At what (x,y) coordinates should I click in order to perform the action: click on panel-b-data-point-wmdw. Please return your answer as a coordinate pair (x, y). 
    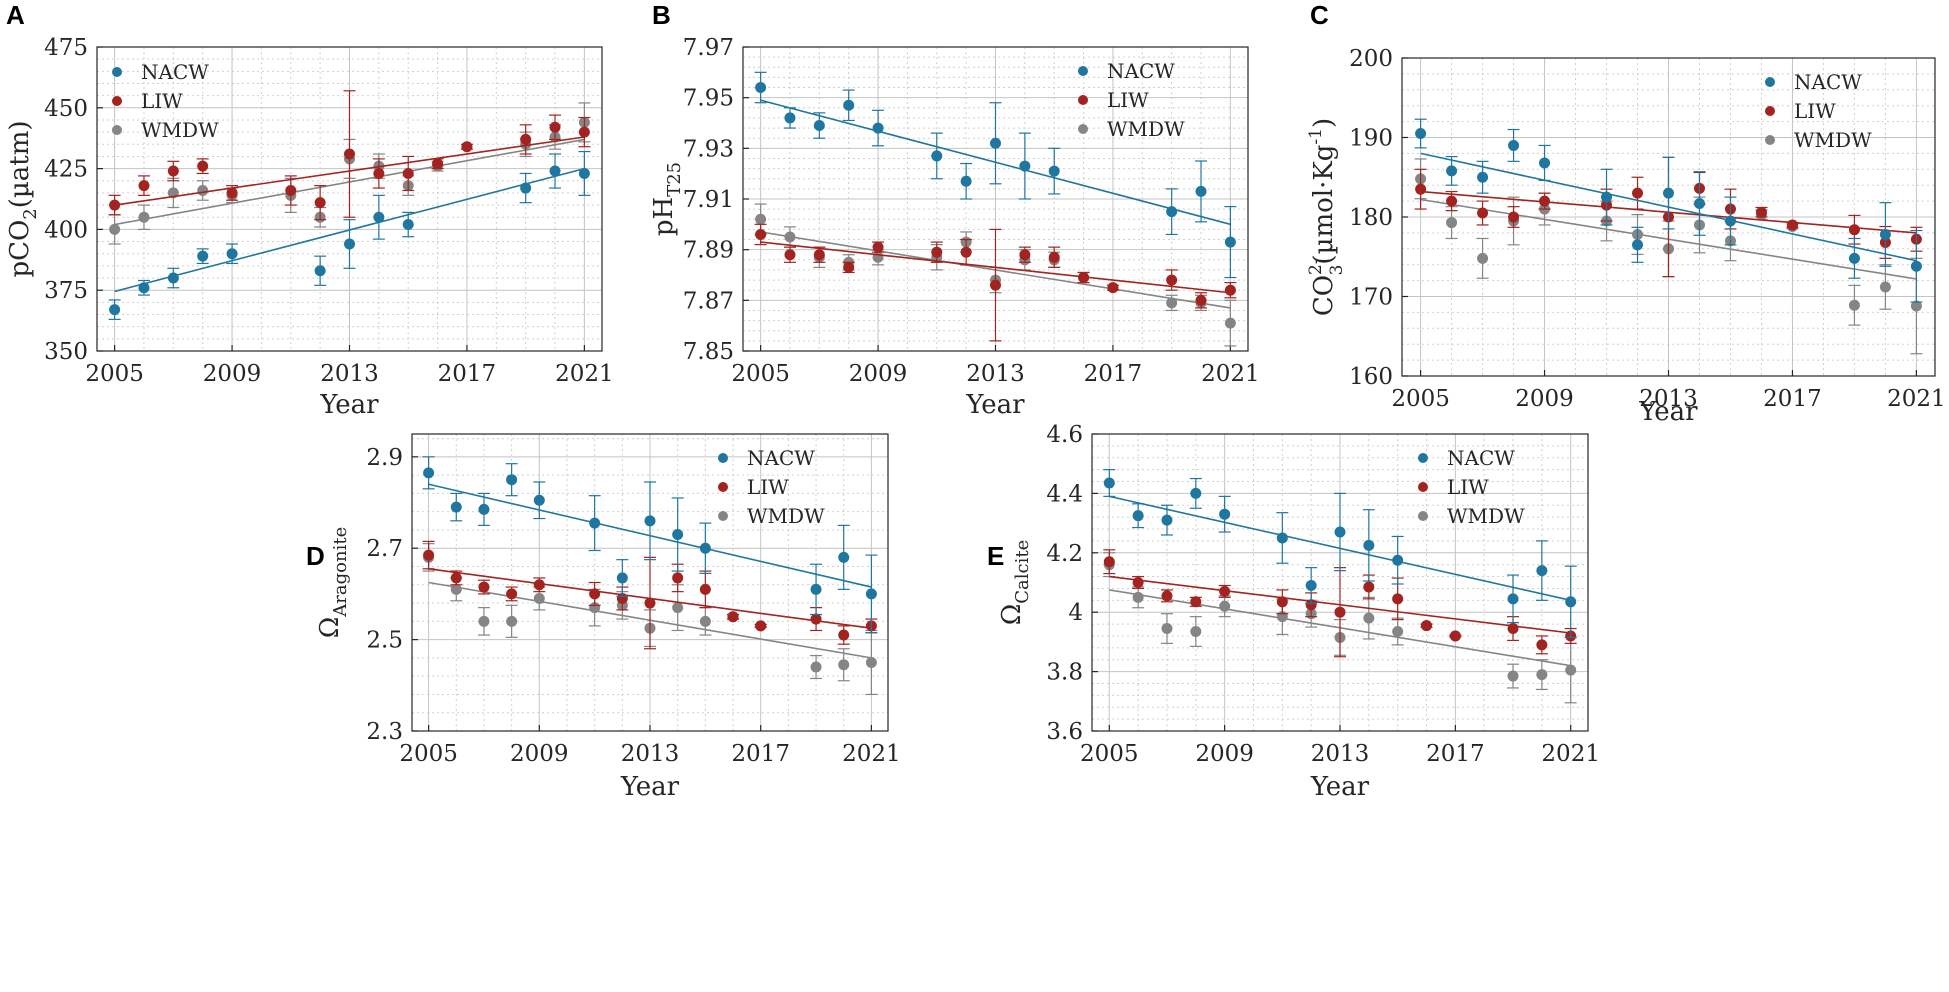
    Looking at the image, I should click on (1230, 323).